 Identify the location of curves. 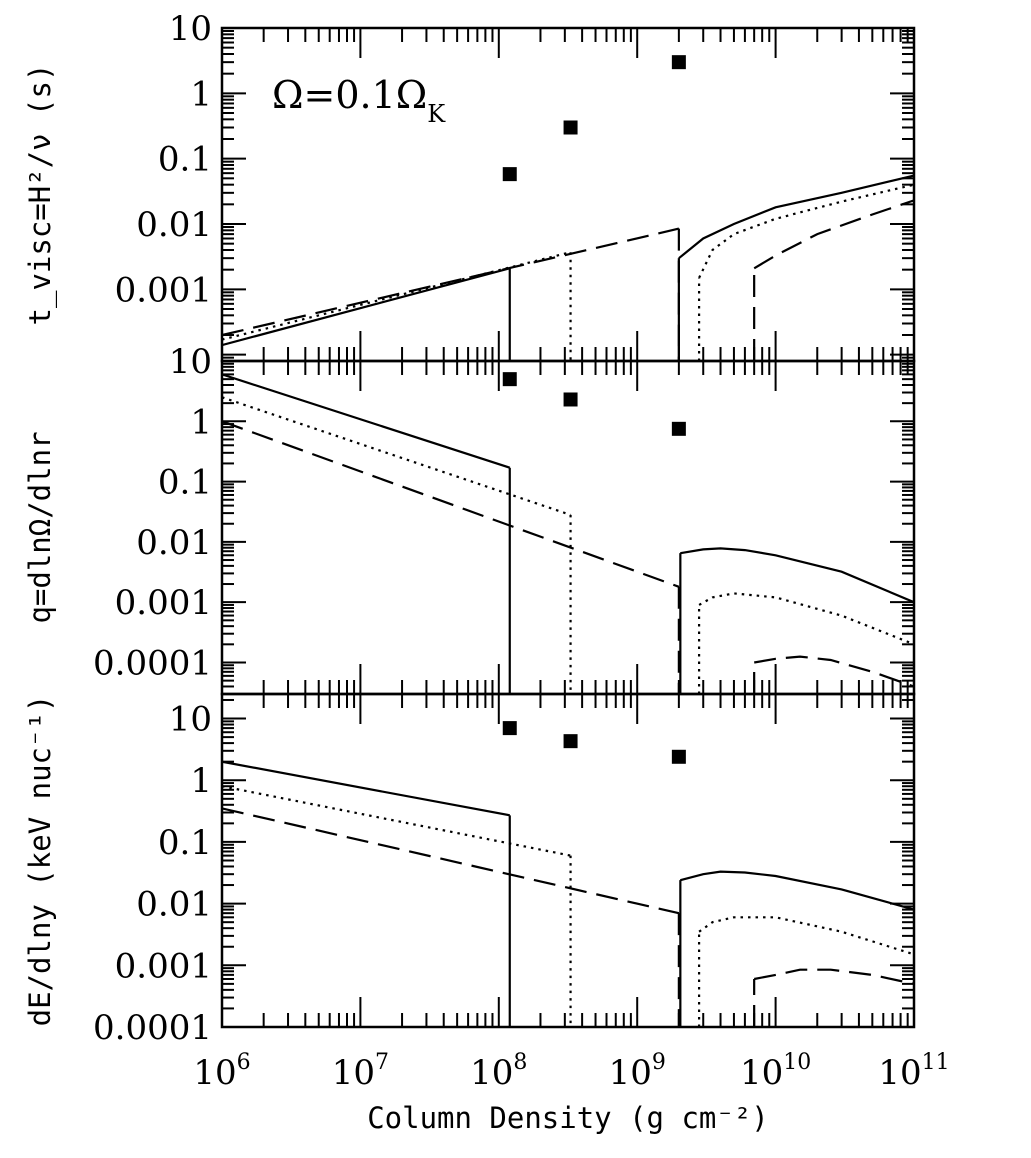
(568, 267).